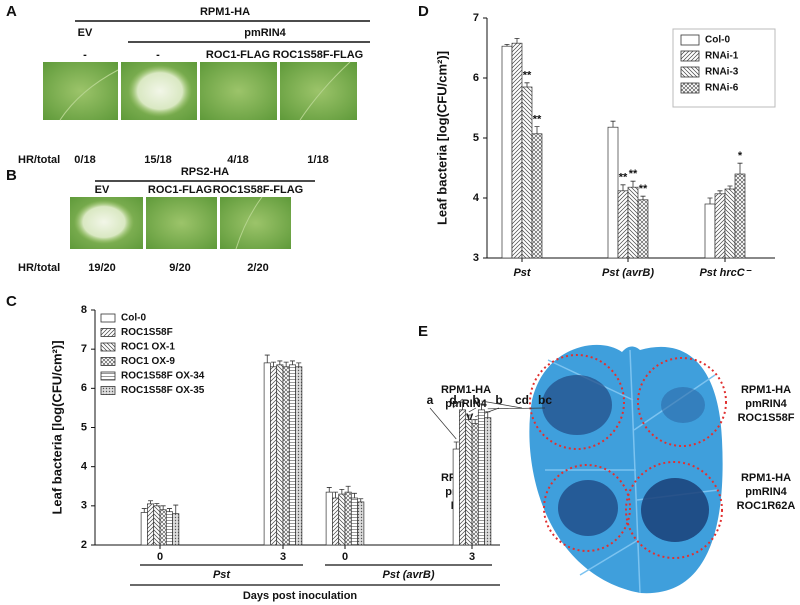  Describe the element at coordinates (85, 33) in the screenshot. I see `group-label: EV` at that location.